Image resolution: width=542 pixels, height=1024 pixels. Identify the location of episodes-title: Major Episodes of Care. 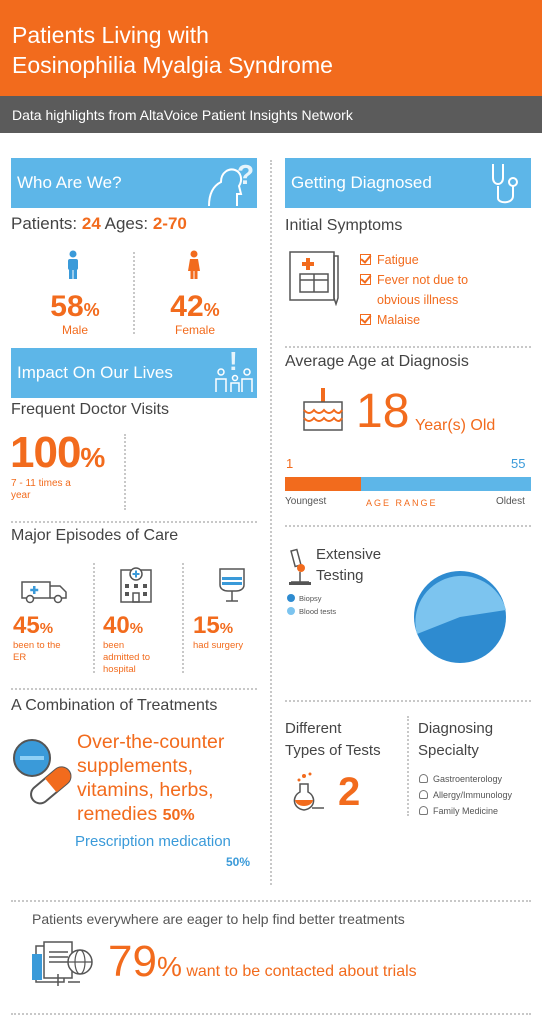
(95, 535).